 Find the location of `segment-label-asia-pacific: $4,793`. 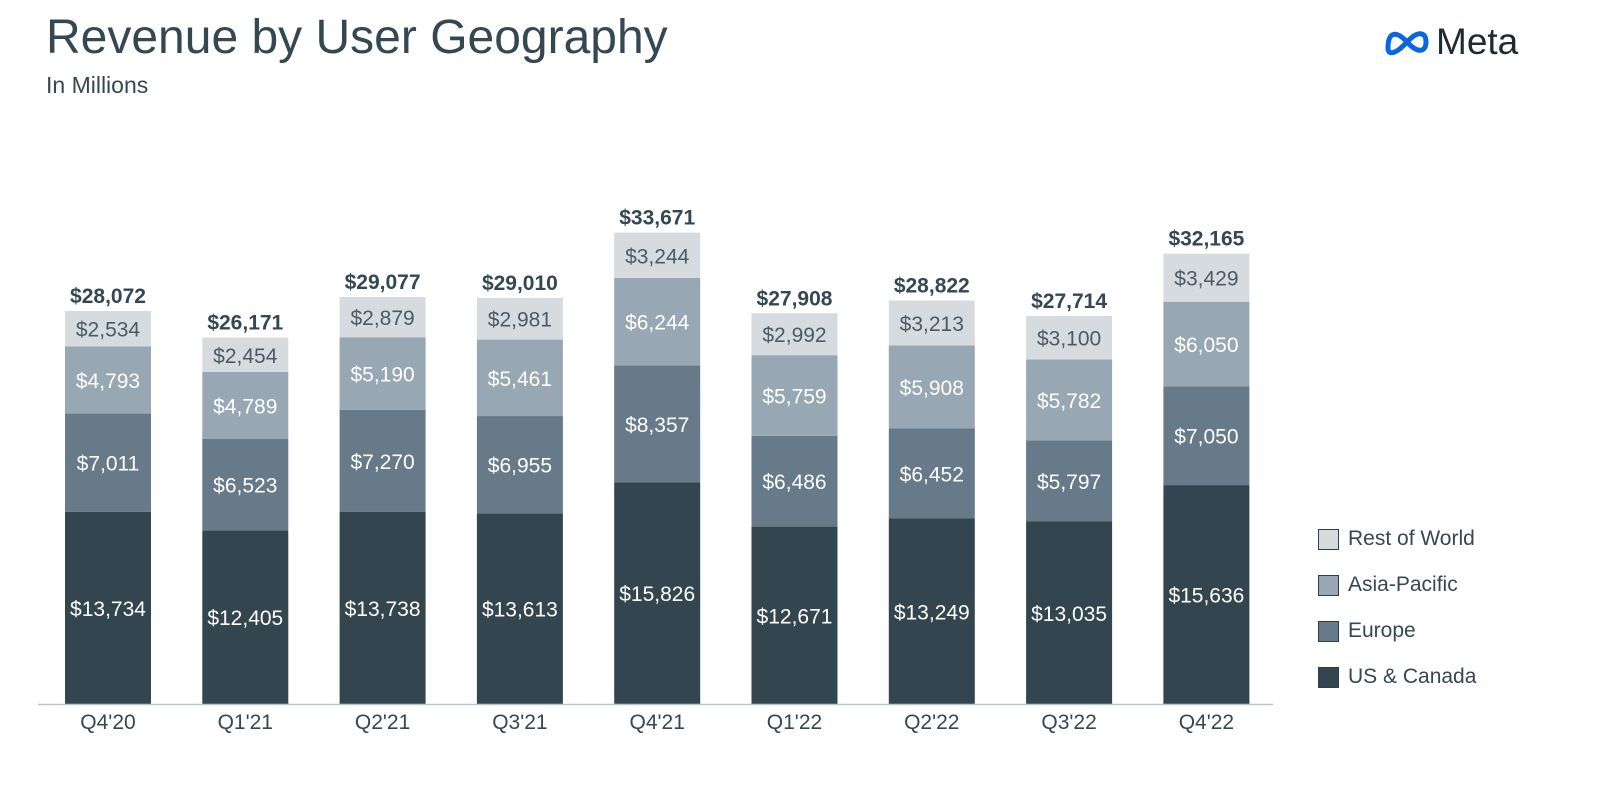

segment-label-asia-pacific: $4,793 is located at coordinates (108, 381).